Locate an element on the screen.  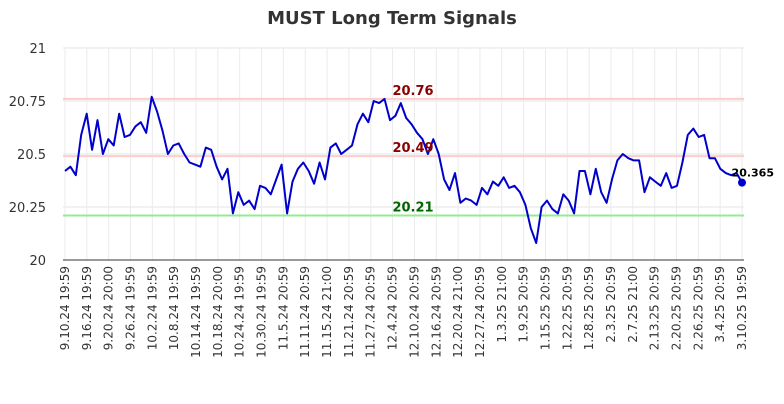
x-tick-label: 2.3.25 20:59 is located at coordinates (611, 304).